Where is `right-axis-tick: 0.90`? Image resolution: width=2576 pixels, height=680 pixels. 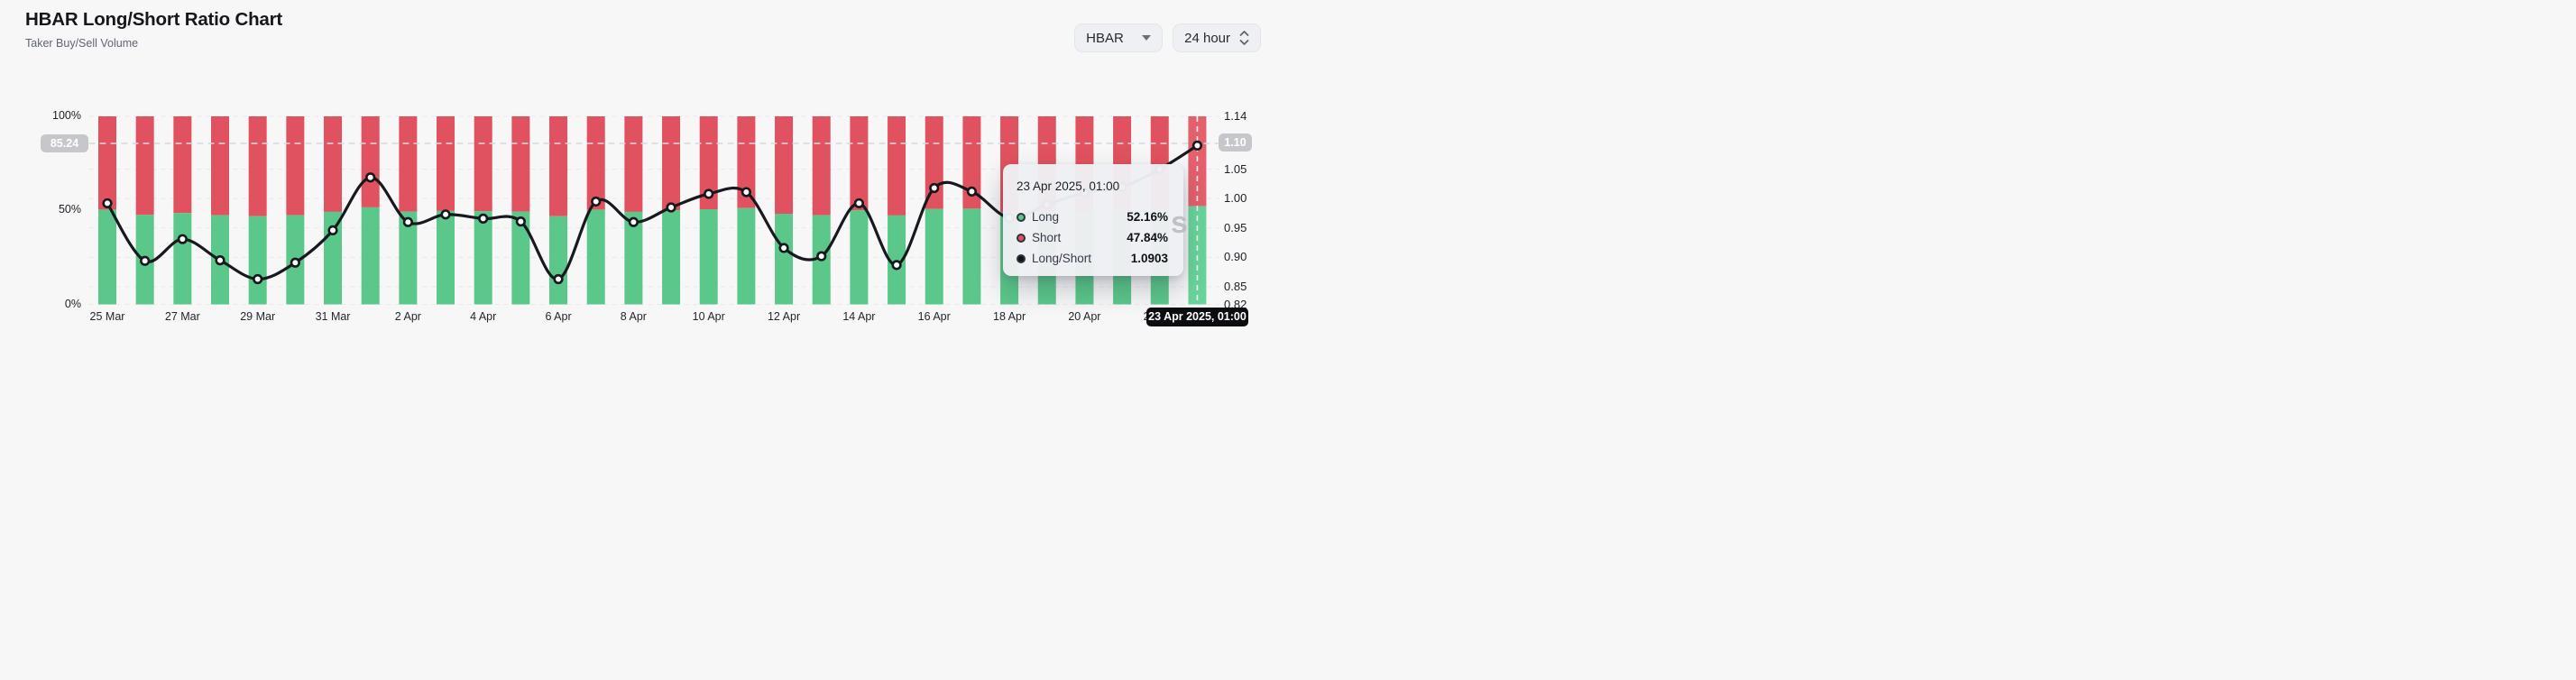 right-axis-tick: 0.90 is located at coordinates (1235, 257).